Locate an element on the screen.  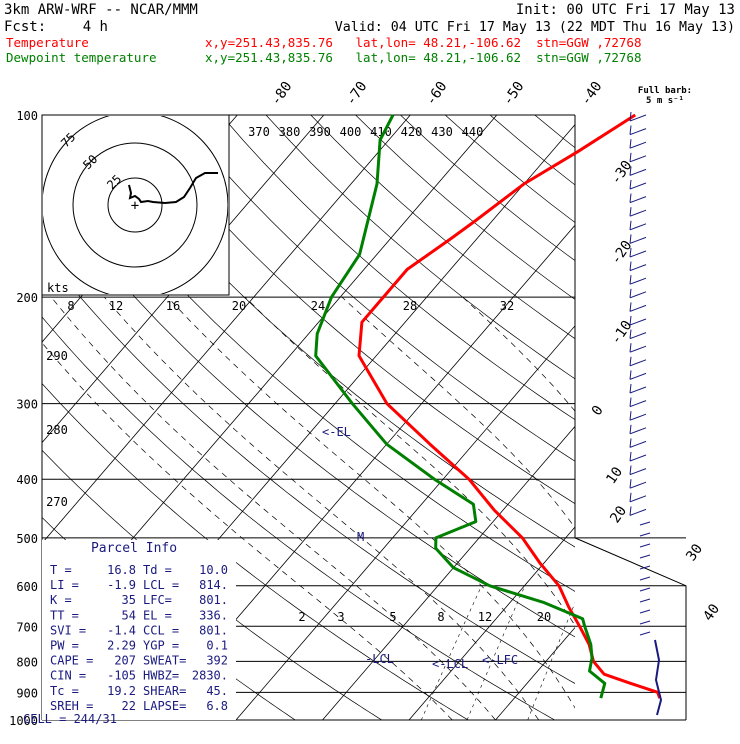
parcel-field-value: 16.8 is located at coordinates (121, 570).